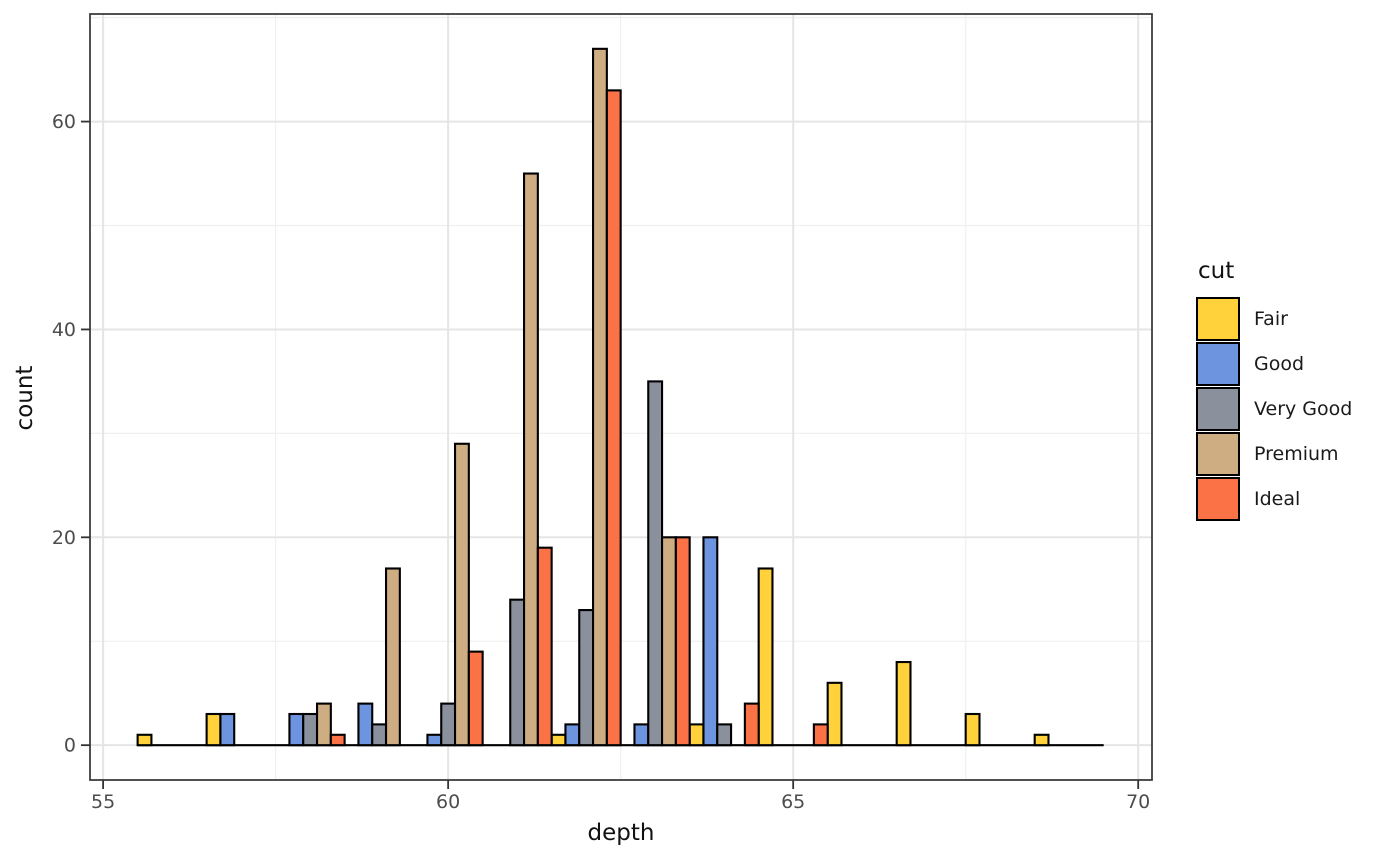 This screenshot has height=866, width=1400. What do you see at coordinates (793, 802) in the screenshot?
I see `x-tick-label-65: 65` at bounding box center [793, 802].